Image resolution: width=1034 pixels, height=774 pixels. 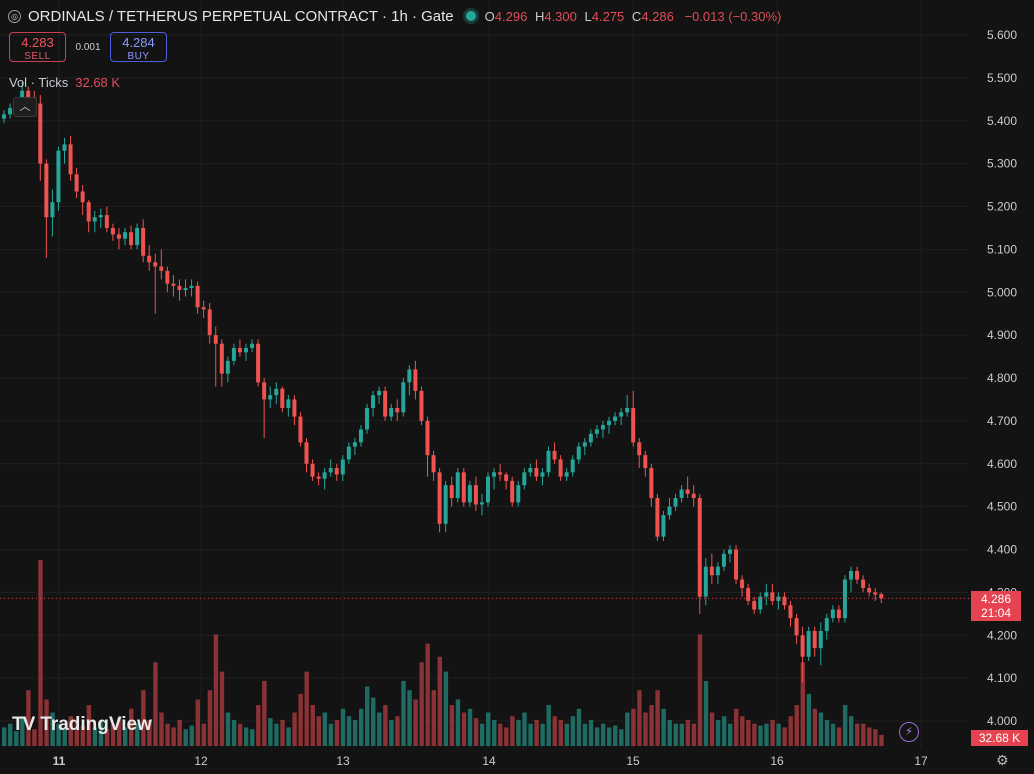 What do you see at coordinates (39, 82) in the screenshot?
I see `volume-legend-label: Vol · Ticks` at bounding box center [39, 82].